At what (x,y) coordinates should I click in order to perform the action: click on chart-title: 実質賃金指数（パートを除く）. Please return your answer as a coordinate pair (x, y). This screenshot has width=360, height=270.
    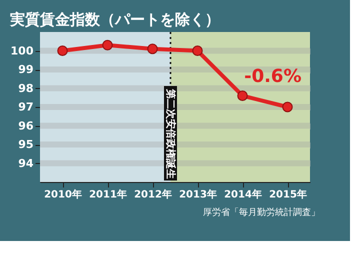
    Looking at the image, I should click on (114, 19).